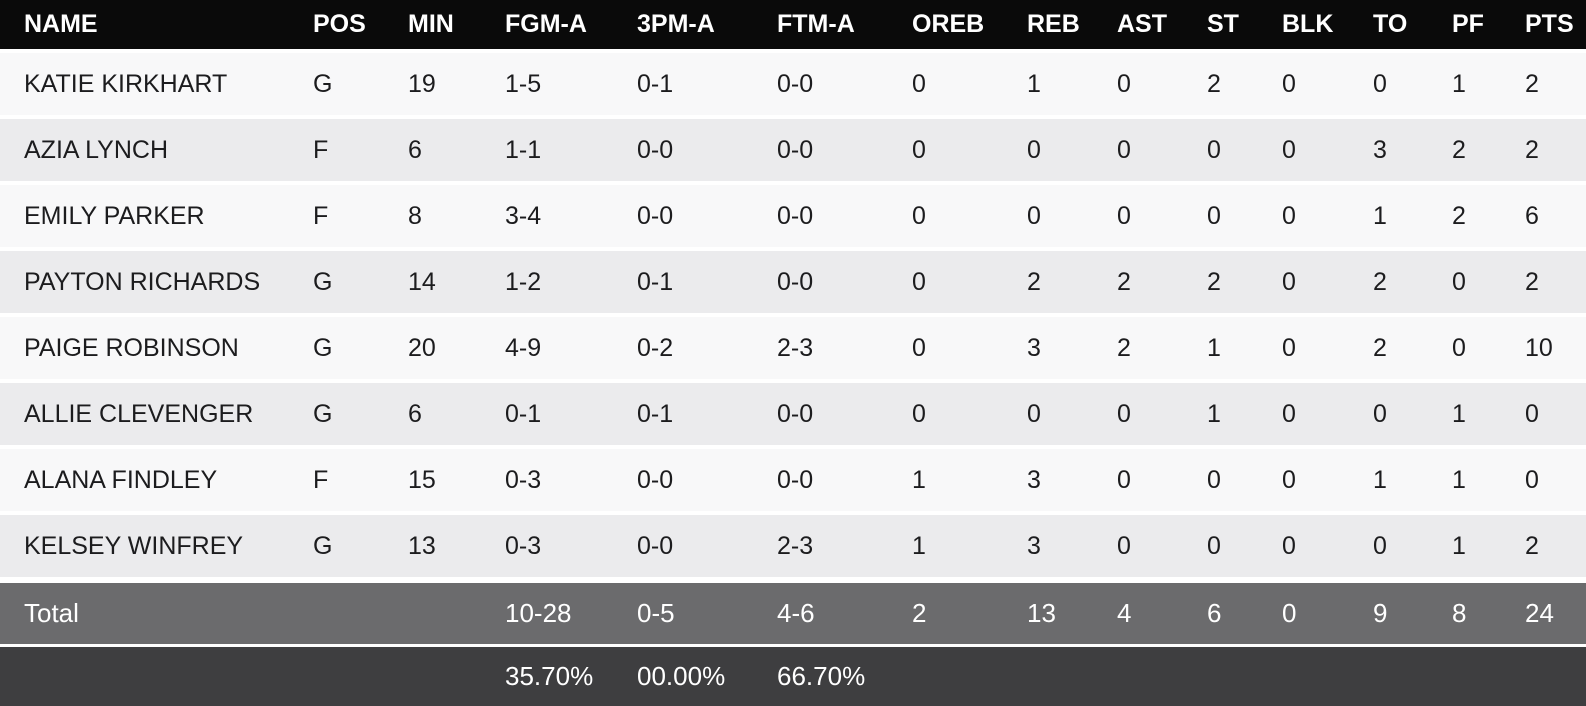  What do you see at coordinates (707, 614) in the screenshot?
I see `total-3pm-a: 0-5` at bounding box center [707, 614].